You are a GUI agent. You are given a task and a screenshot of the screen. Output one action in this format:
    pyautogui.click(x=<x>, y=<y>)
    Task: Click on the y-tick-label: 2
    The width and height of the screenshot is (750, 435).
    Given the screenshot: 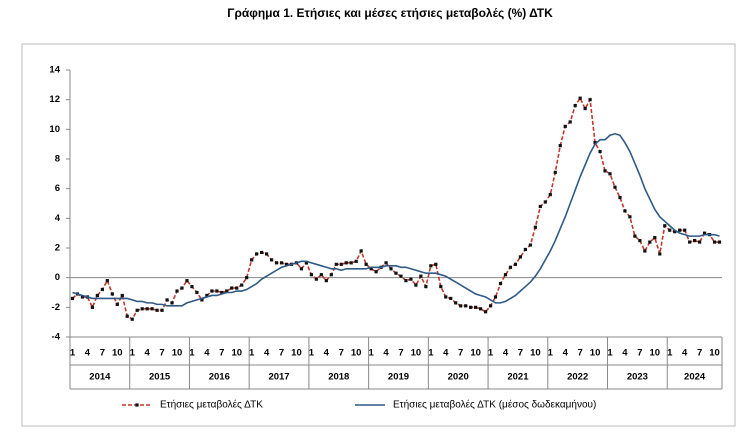 What is the action you would take?
    pyautogui.click(x=57, y=248)
    